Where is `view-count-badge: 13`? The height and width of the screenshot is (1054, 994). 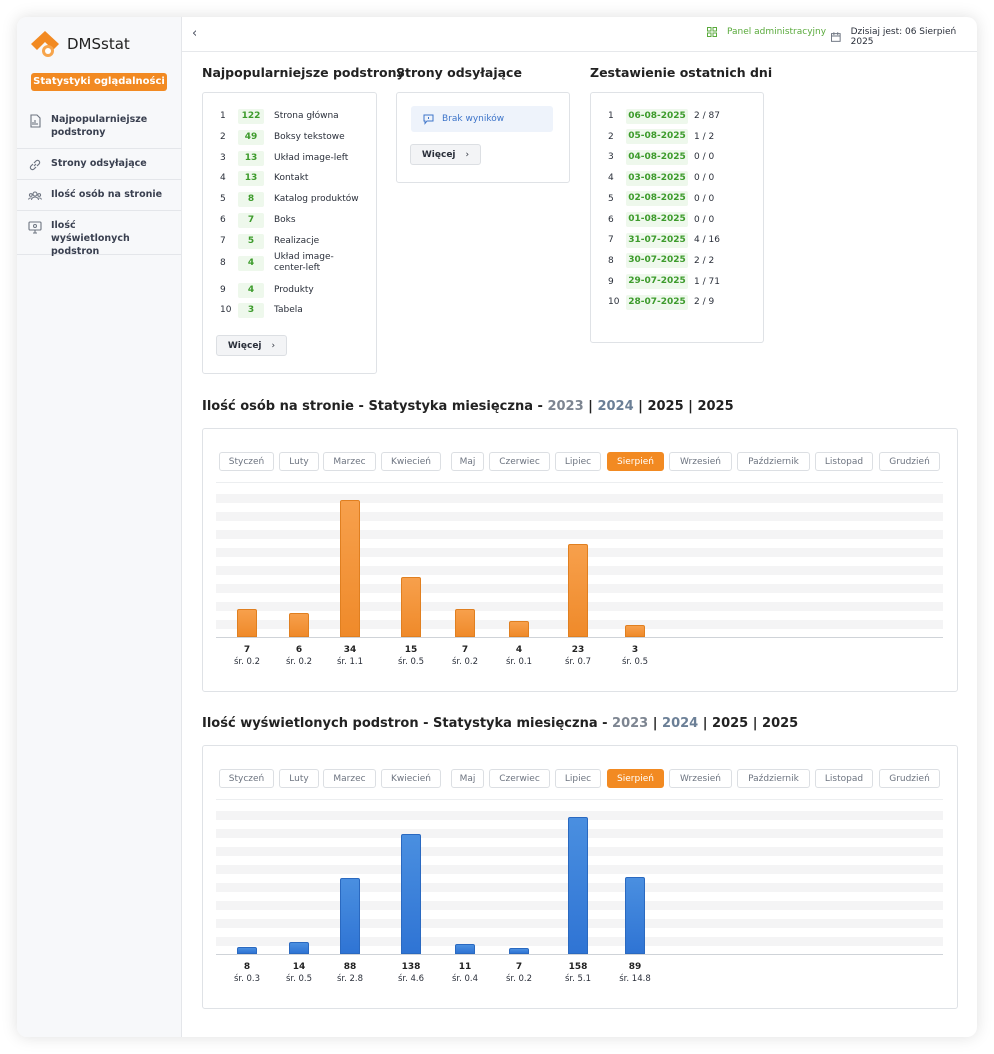 view-count-badge: 13 is located at coordinates (251, 178).